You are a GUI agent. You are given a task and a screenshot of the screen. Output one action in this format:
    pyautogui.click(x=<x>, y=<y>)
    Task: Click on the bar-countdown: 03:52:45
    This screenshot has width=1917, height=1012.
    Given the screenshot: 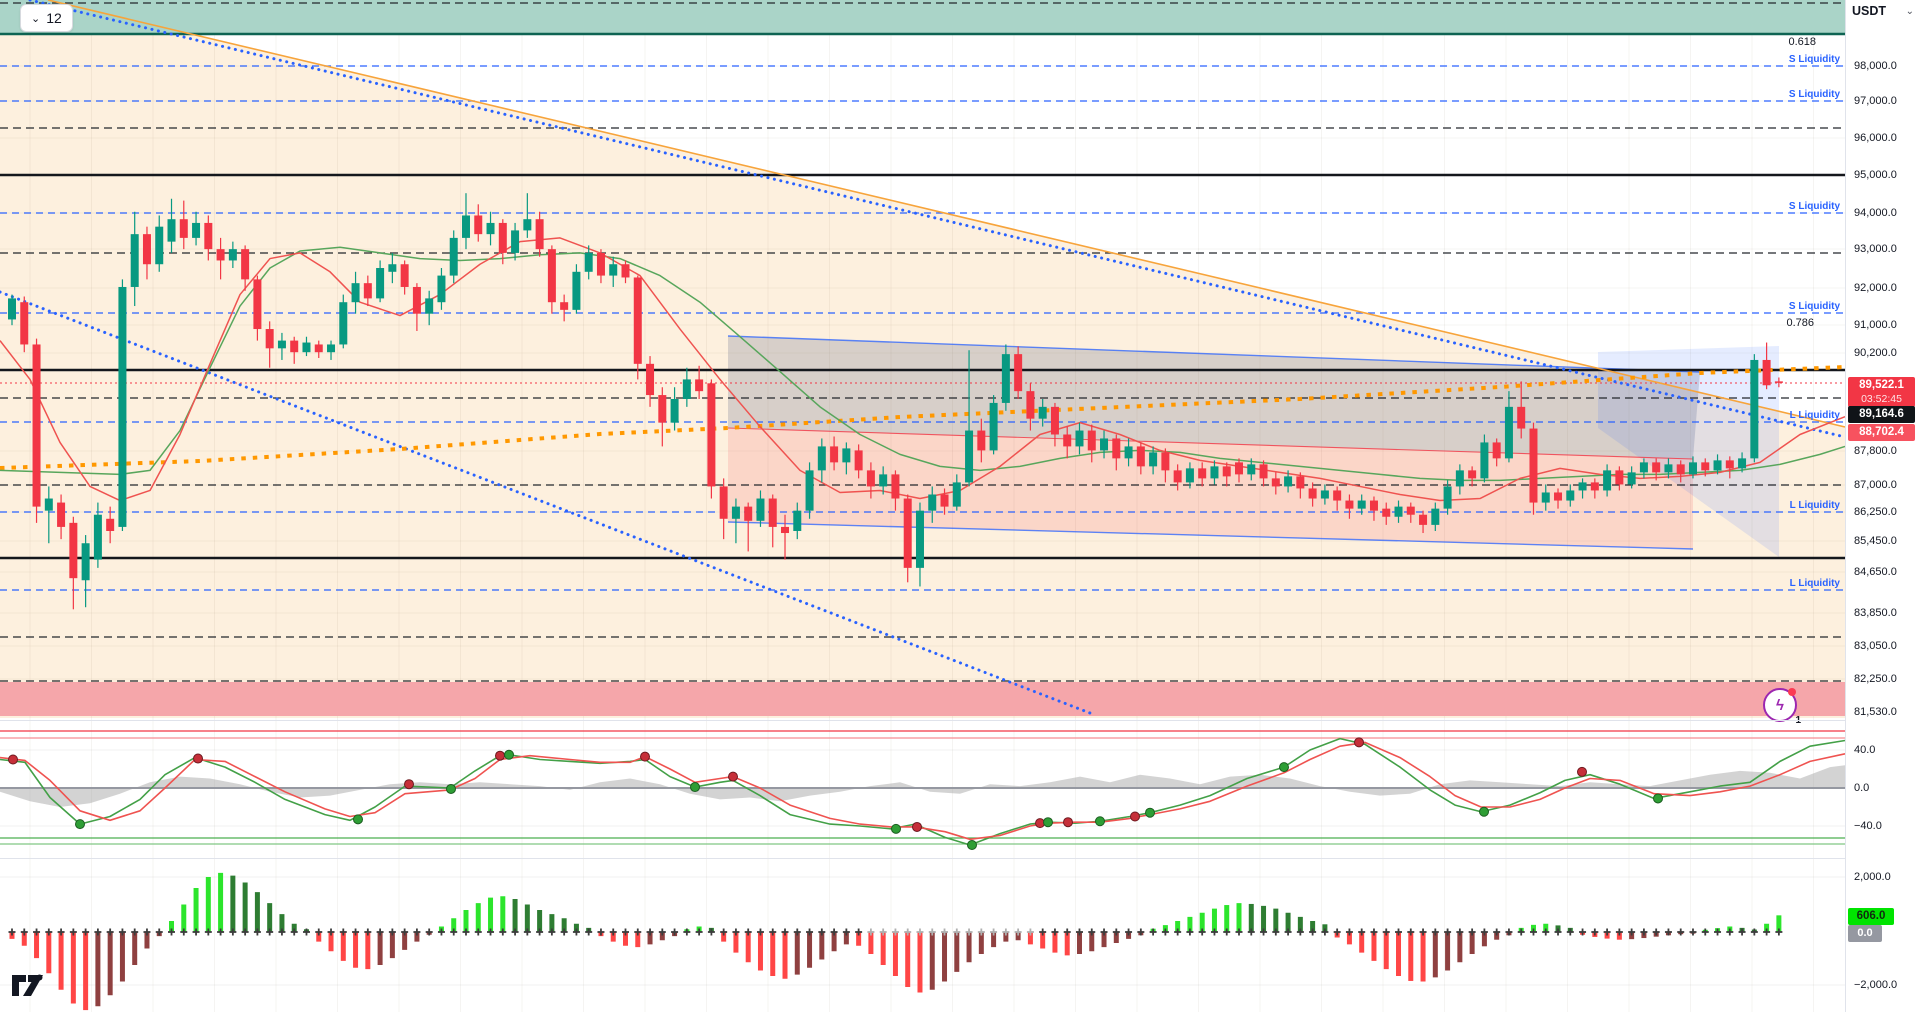 What is the action you would take?
    pyautogui.click(x=1881, y=399)
    